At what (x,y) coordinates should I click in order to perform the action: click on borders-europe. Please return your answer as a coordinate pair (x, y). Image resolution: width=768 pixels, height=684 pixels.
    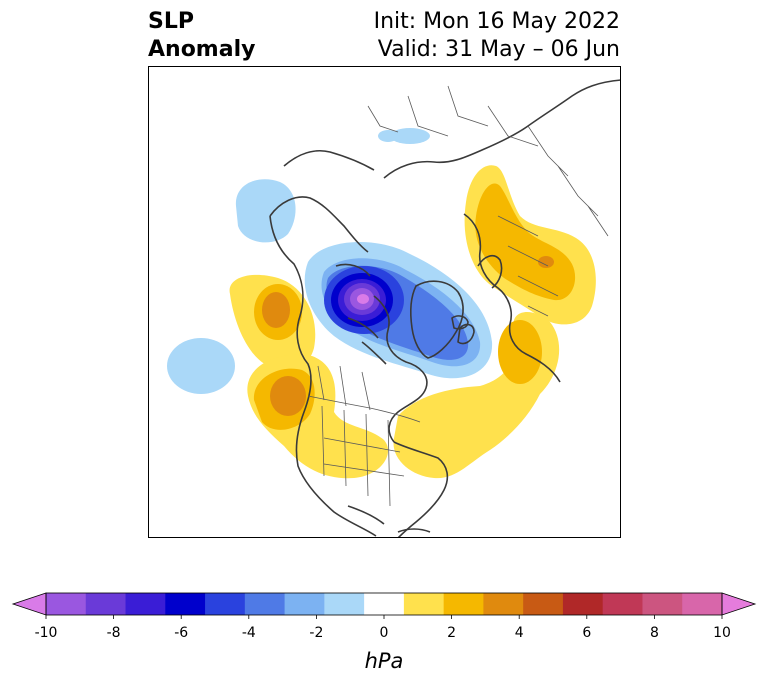
    Looking at the image, I should click on (528, 266).